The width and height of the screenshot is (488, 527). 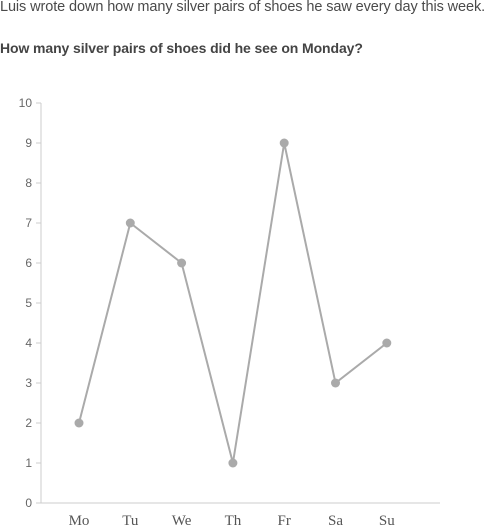 I want to click on y-tick-label: 9, so click(x=28, y=143).